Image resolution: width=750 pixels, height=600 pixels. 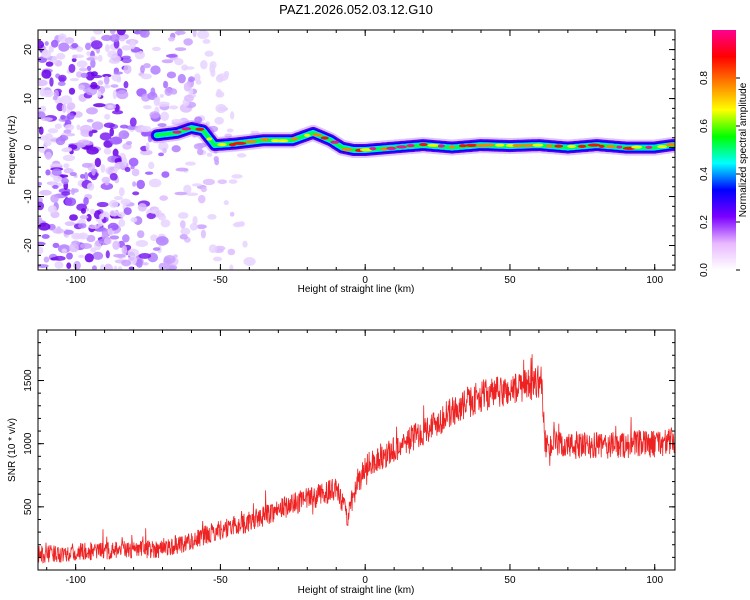 What do you see at coordinates (356, 289) in the screenshot?
I see `spectrogram-x-label: Height of straight line (km)` at bounding box center [356, 289].